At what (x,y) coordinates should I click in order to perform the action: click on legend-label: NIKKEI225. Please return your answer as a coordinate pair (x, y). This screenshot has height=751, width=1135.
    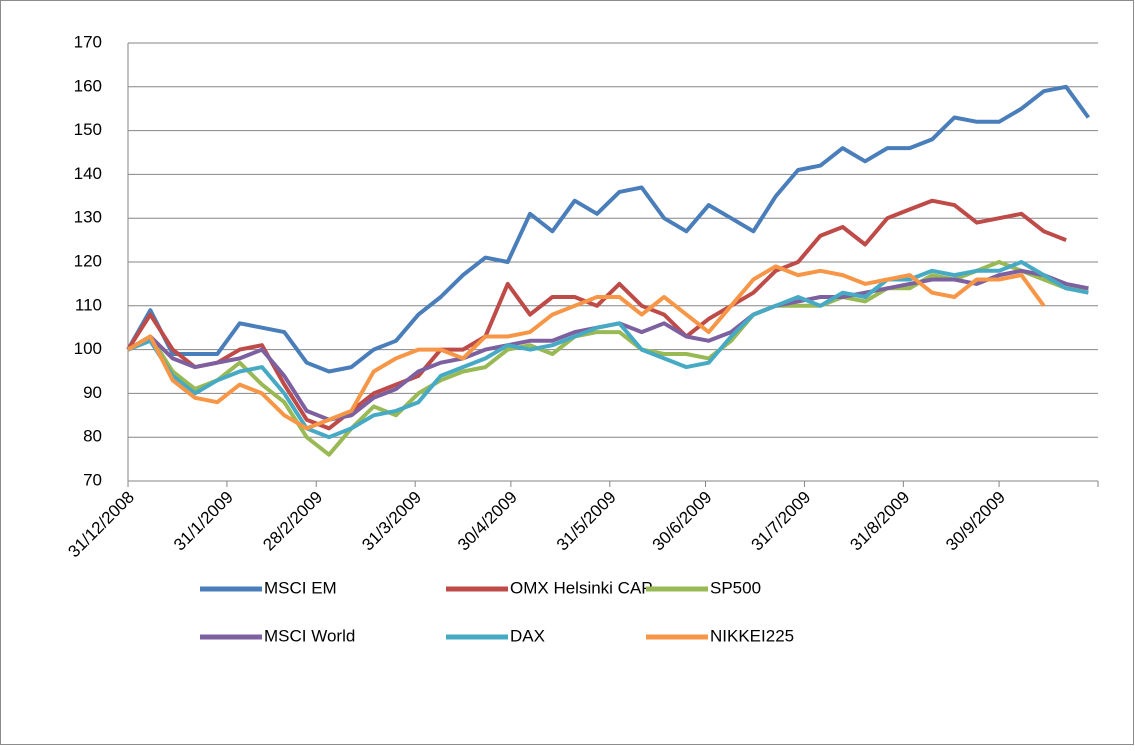
    Looking at the image, I should click on (752, 635).